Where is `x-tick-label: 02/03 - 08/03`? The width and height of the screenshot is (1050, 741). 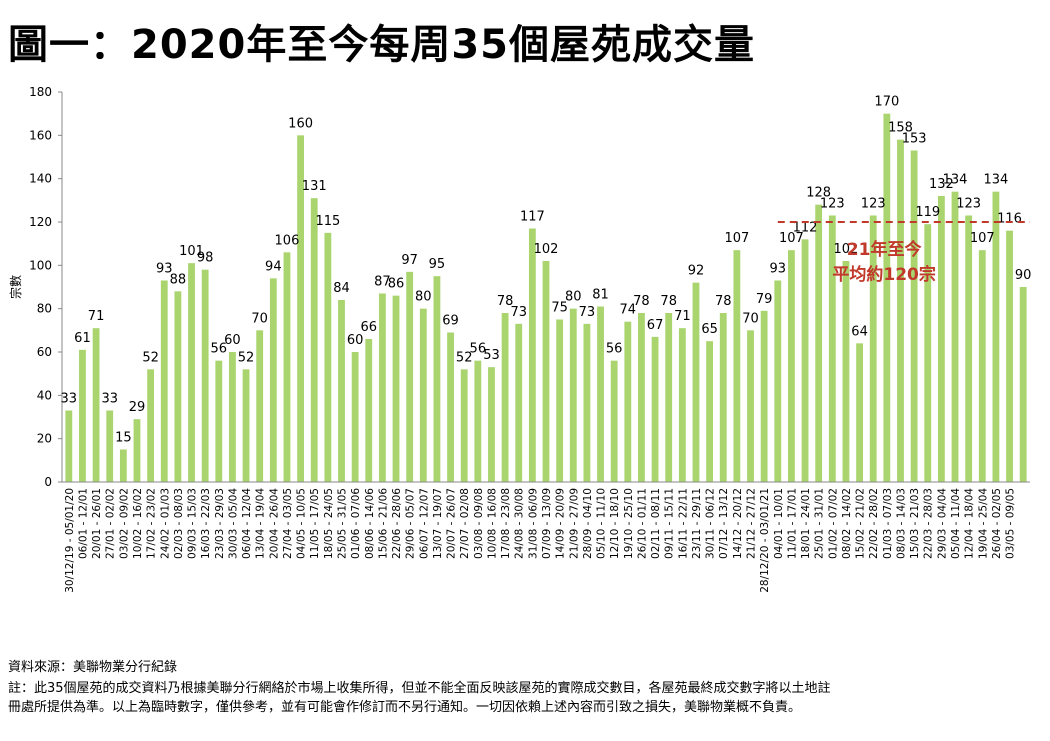
x-tick-label: 02/03 - 08/03 is located at coordinates (179, 523).